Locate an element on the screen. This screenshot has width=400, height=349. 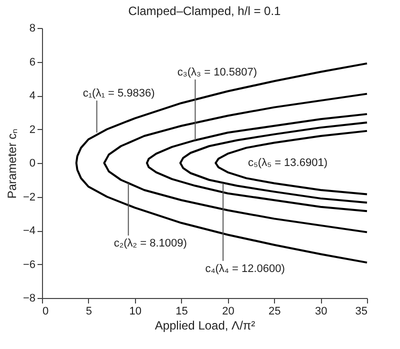
x-tick-label: 10 is located at coordinates (135, 312).